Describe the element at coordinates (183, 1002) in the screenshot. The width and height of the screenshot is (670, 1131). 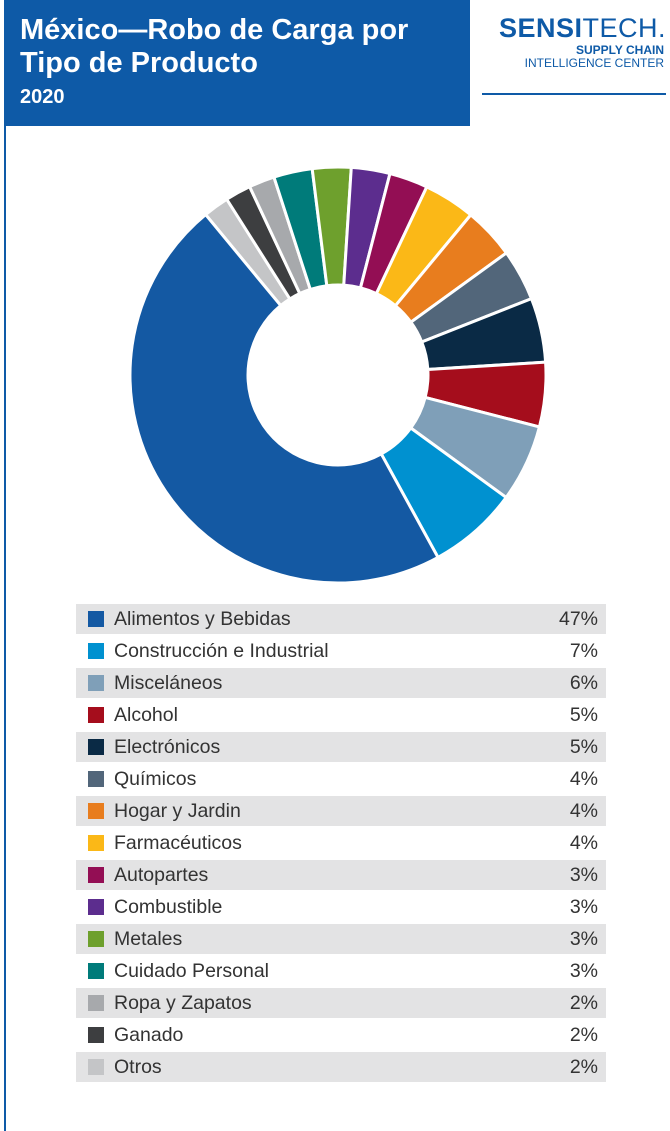
I see `legend-label: Ropa y Zapatos` at that location.